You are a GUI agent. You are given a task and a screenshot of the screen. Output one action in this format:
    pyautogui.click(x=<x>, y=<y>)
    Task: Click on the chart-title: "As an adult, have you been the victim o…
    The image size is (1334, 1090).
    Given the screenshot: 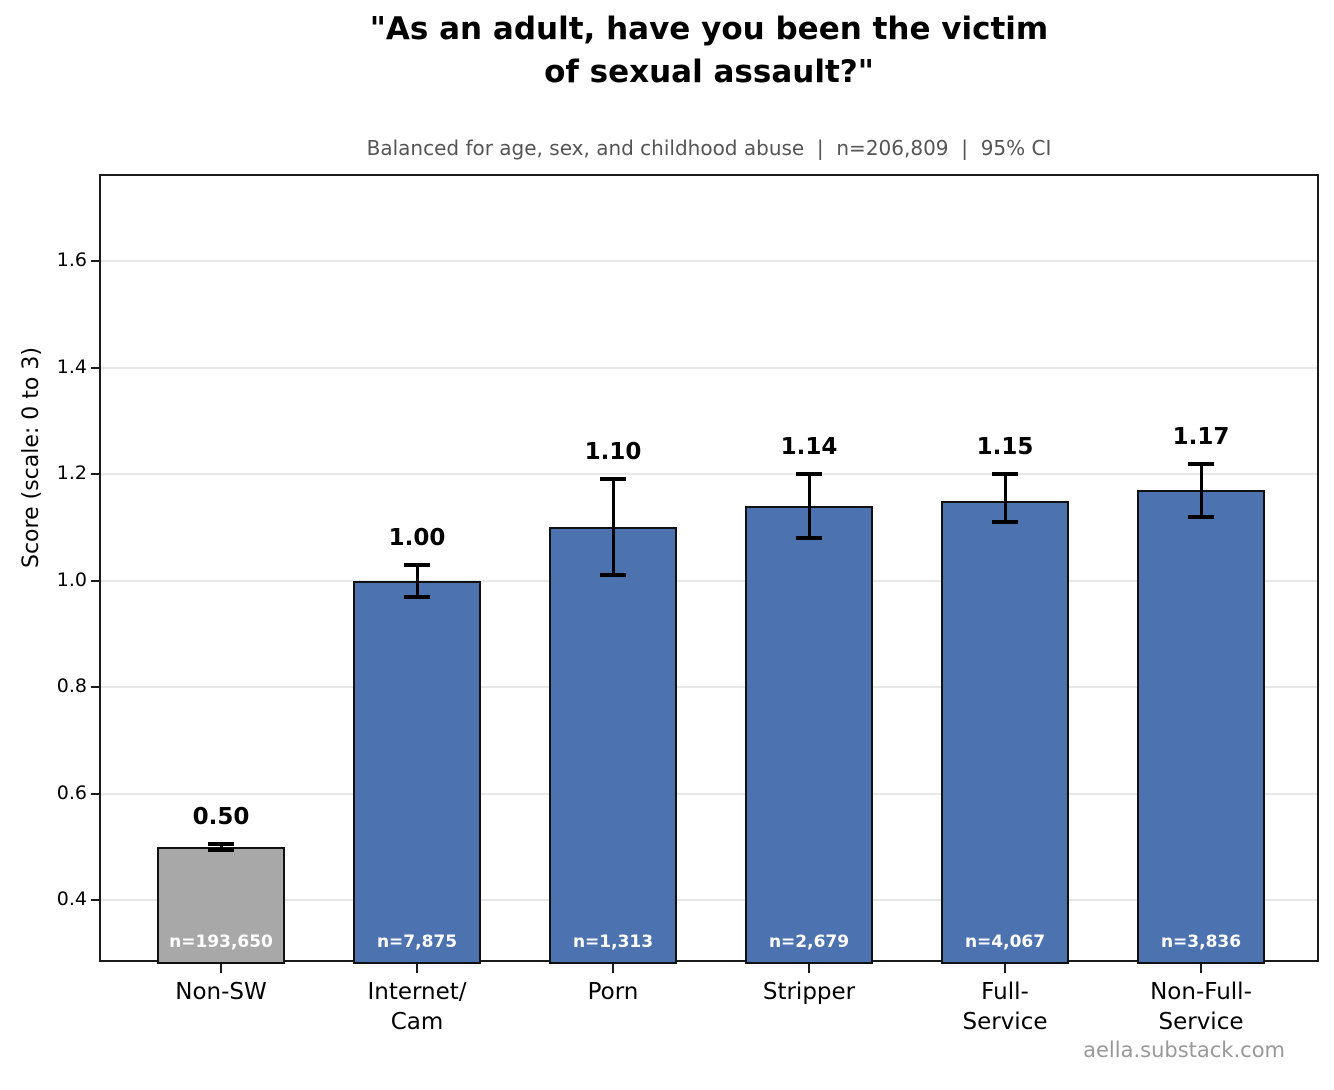 What is the action you would take?
    pyautogui.click(x=709, y=50)
    